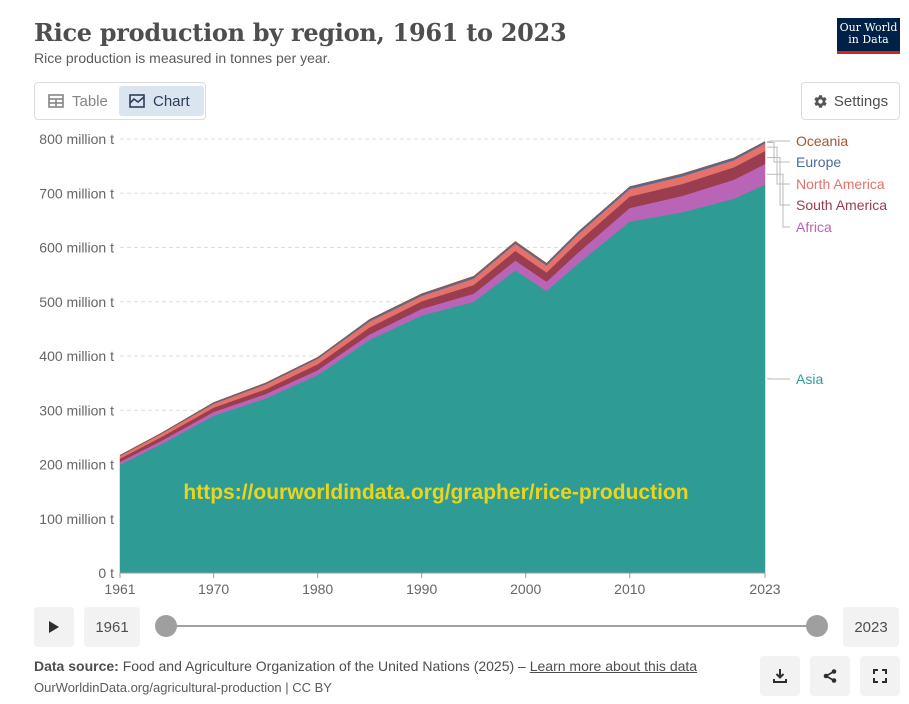 The height and width of the screenshot is (704, 909). Describe the element at coordinates (820, 101) in the screenshot. I see `gear-icon` at that location.